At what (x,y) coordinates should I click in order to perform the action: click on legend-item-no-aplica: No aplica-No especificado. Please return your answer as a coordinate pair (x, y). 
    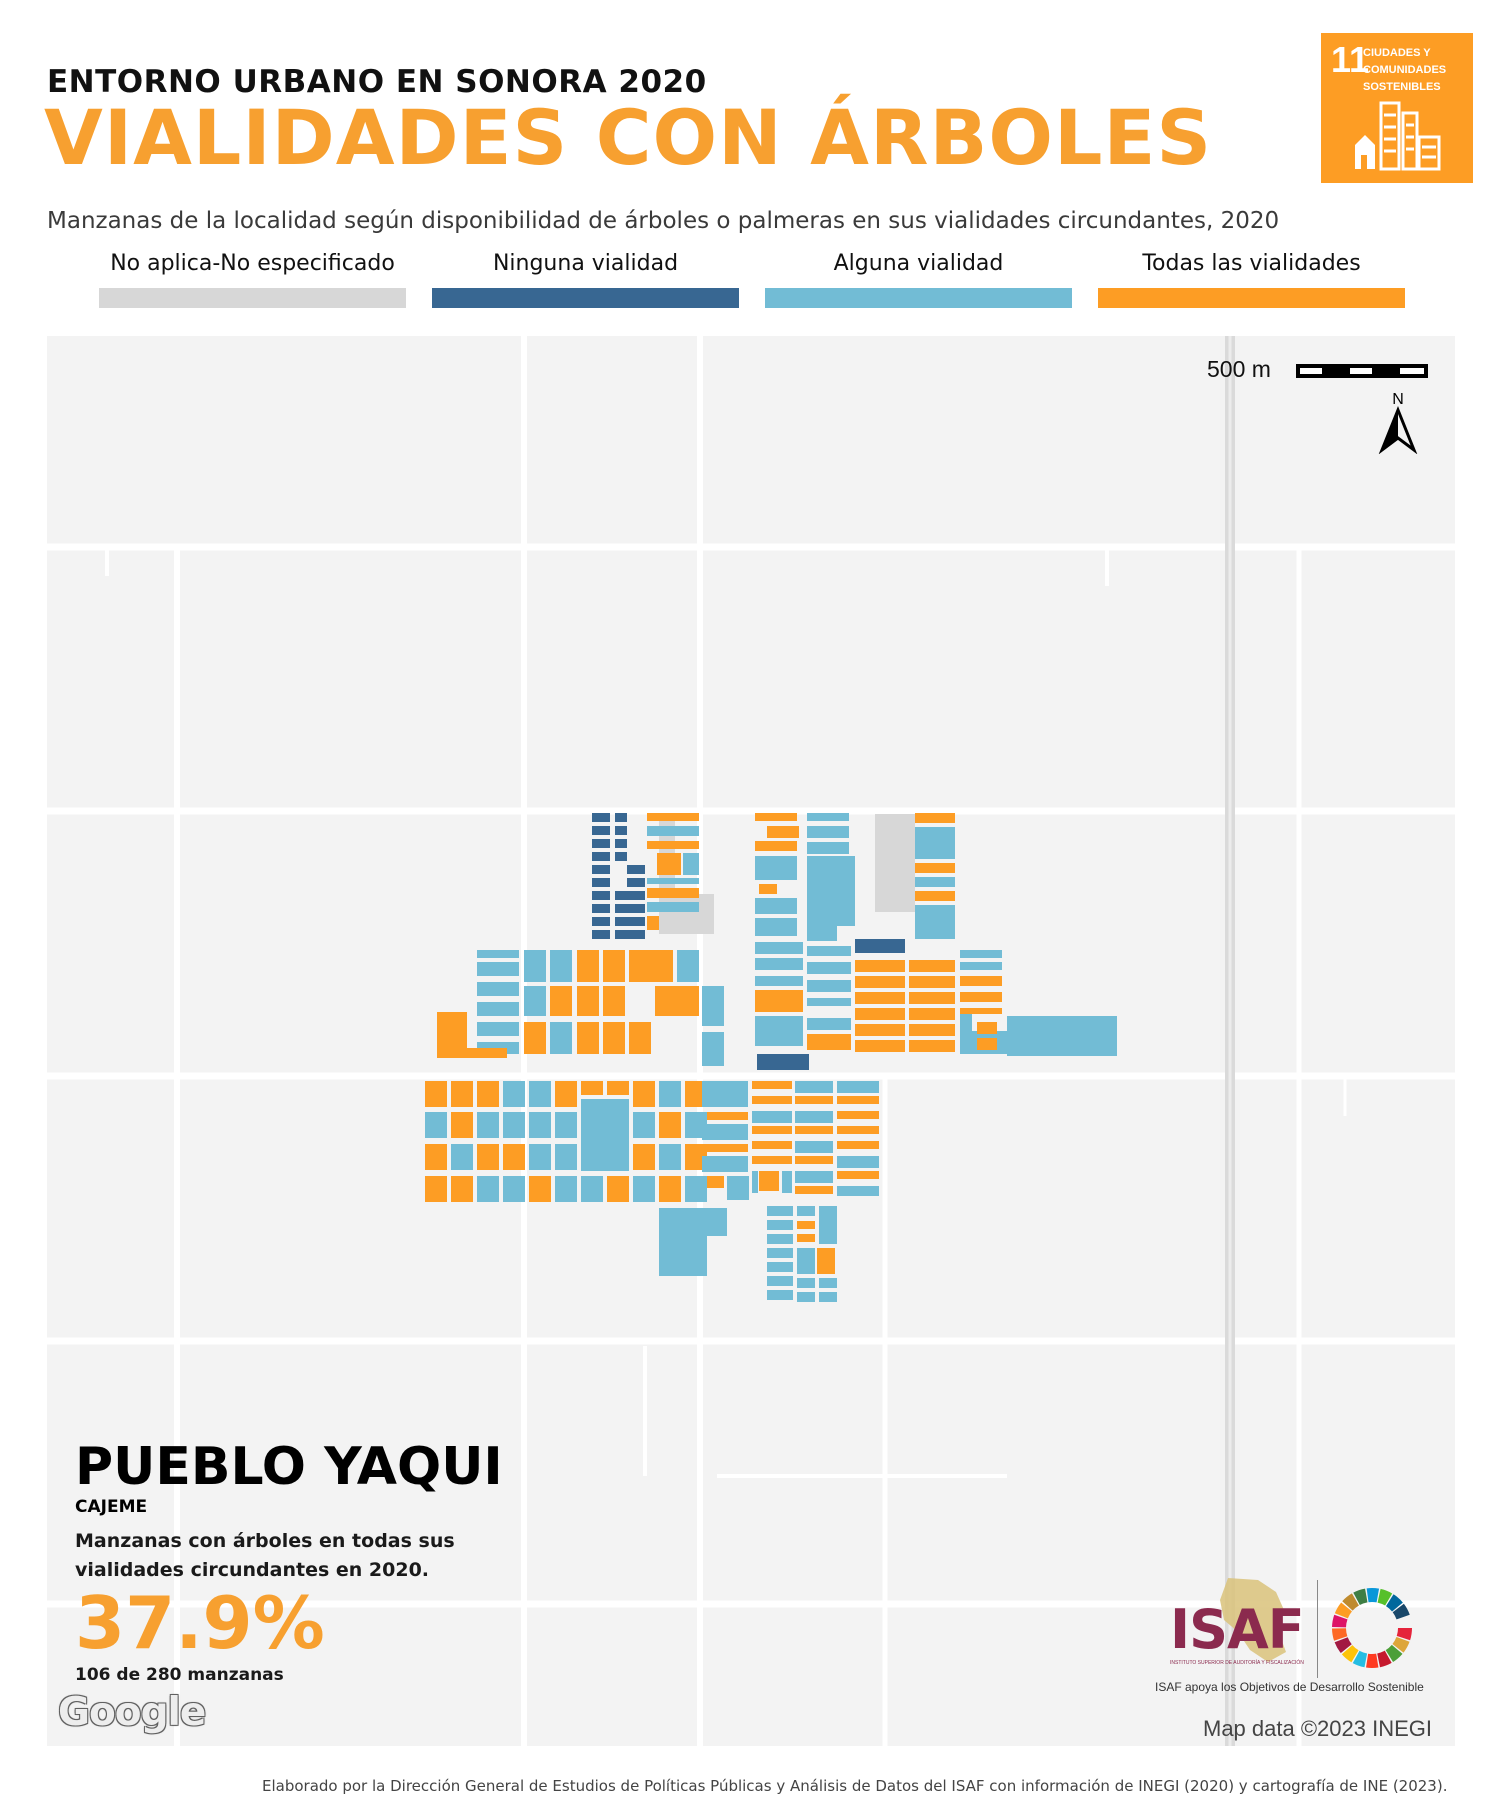
    Looking at the image, I should click on (252, 280).